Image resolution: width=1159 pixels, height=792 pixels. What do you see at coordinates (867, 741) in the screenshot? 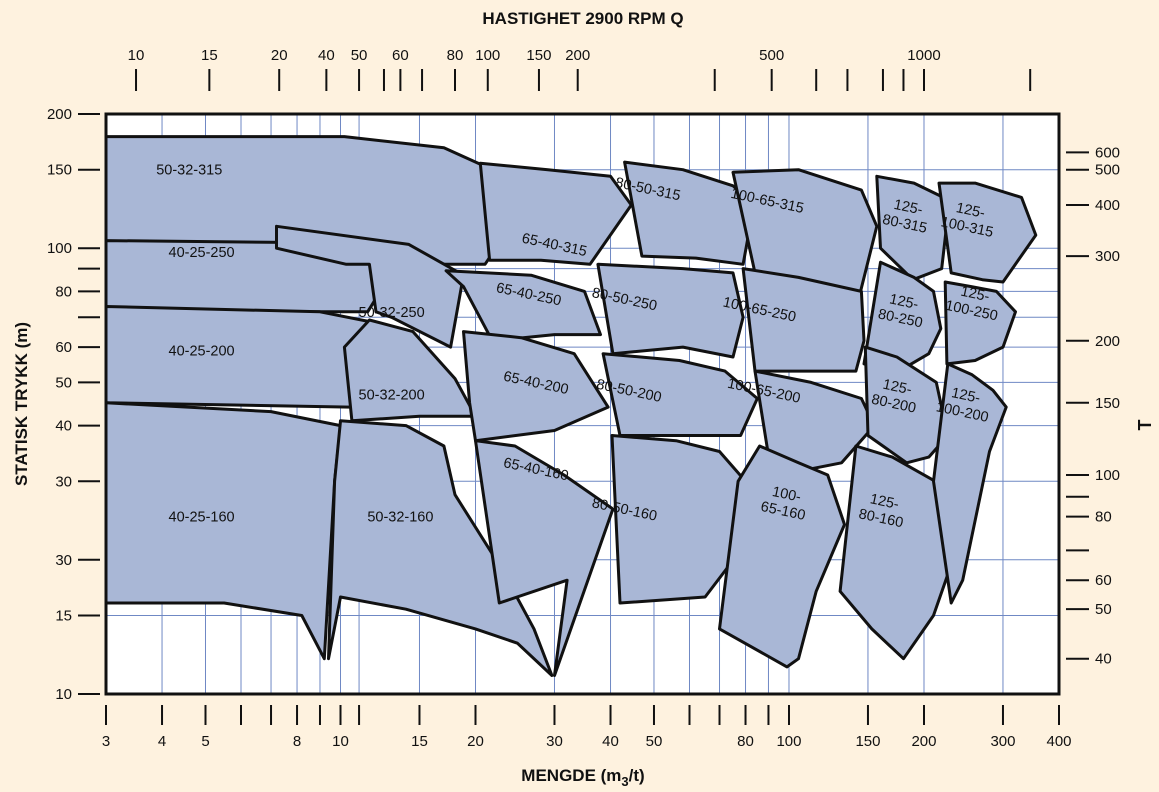
I see `bottom-tick-label-19: 150` at bounding box center [867, 741].